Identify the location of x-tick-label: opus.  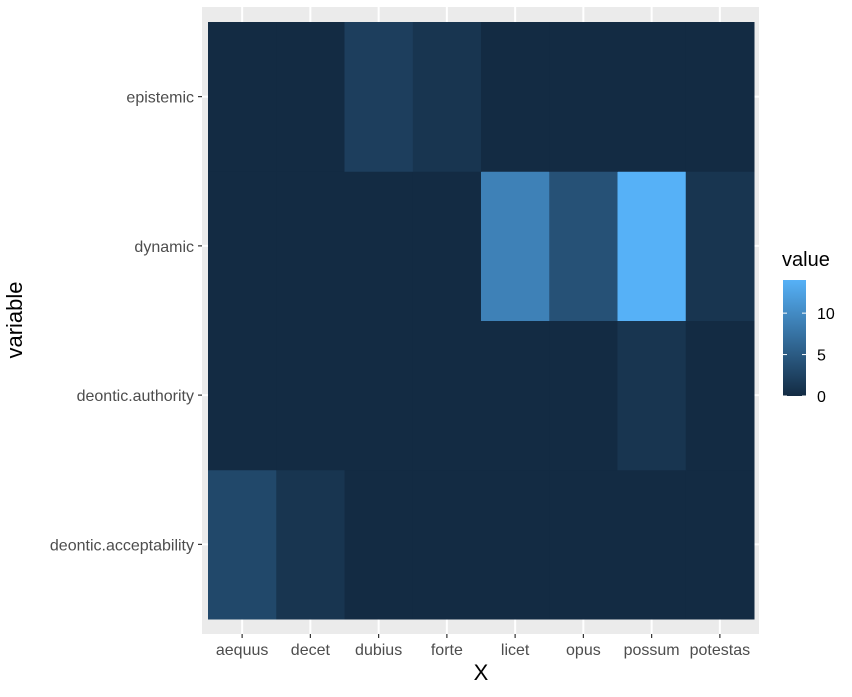
(583, 650).